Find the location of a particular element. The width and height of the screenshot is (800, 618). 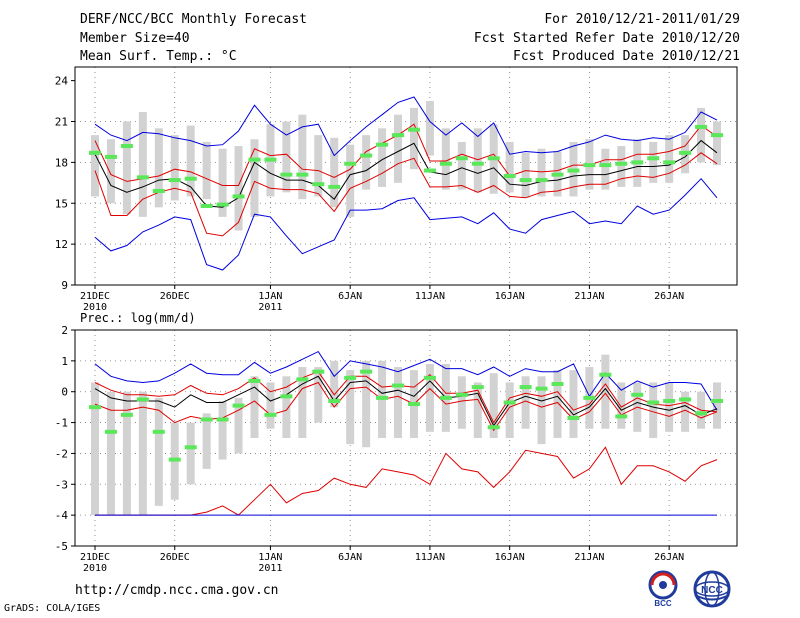

temperature-ytick-label: 15 is located at coordinates (61, 203).